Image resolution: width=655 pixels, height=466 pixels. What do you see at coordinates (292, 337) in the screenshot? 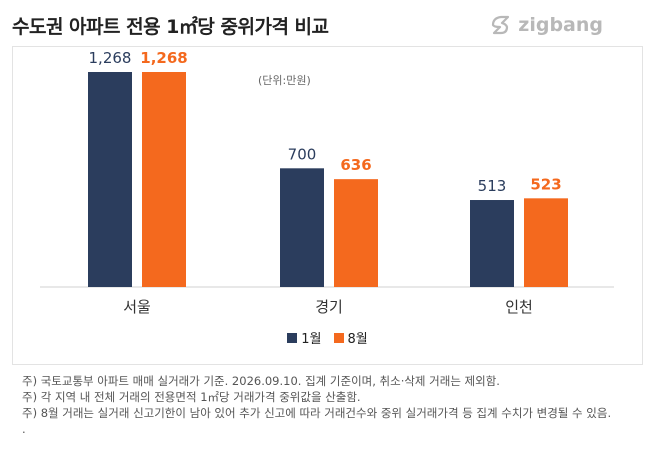
I see `legend-swatch-jan` at bounding box center [292, 337].